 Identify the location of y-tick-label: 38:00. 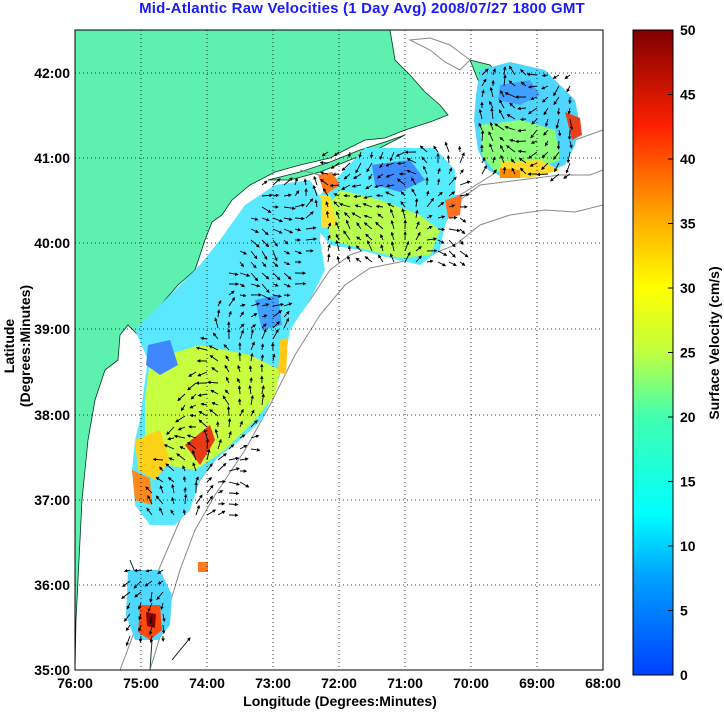
(52, 415).